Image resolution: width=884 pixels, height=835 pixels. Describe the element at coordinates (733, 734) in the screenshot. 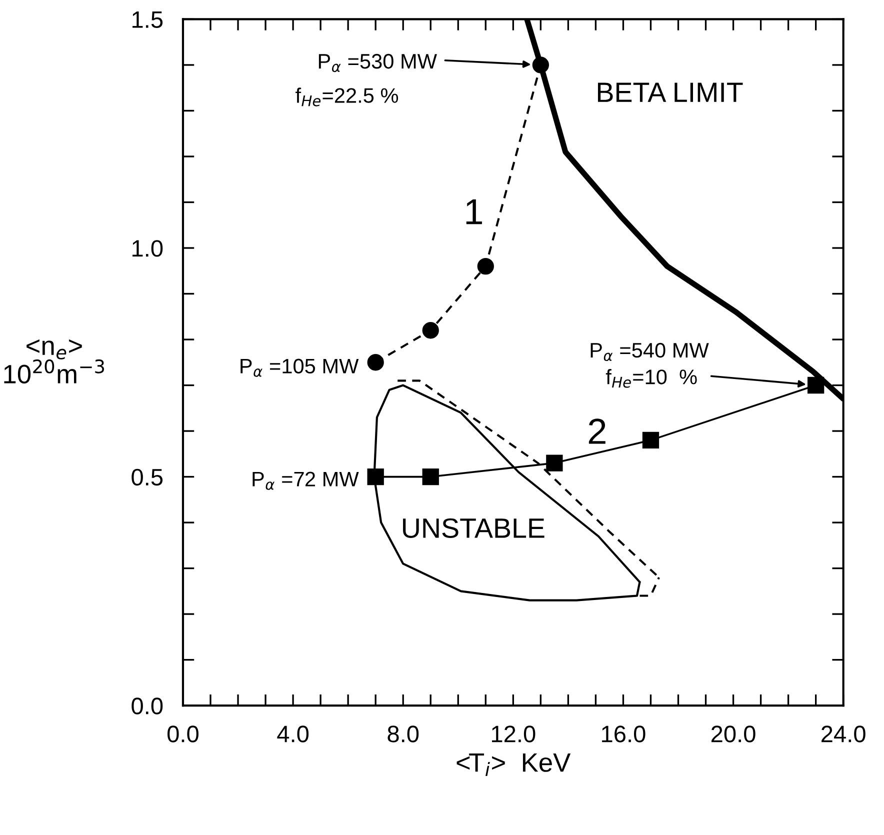

I see `x-tick-label: 20.0` at that location.